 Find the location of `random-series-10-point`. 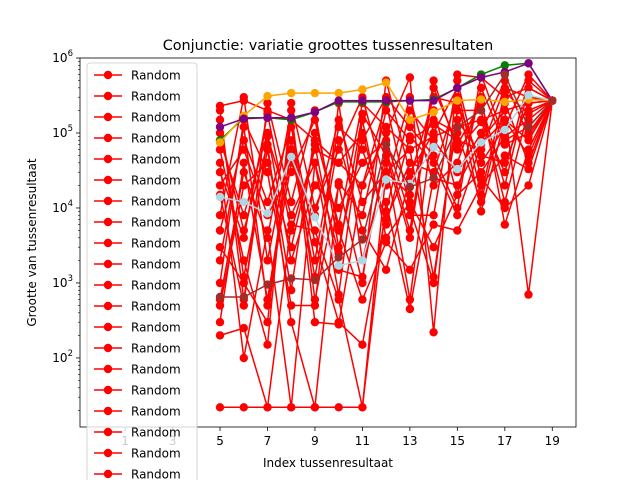

random-series-10-point is located at coordinates (433, 185).